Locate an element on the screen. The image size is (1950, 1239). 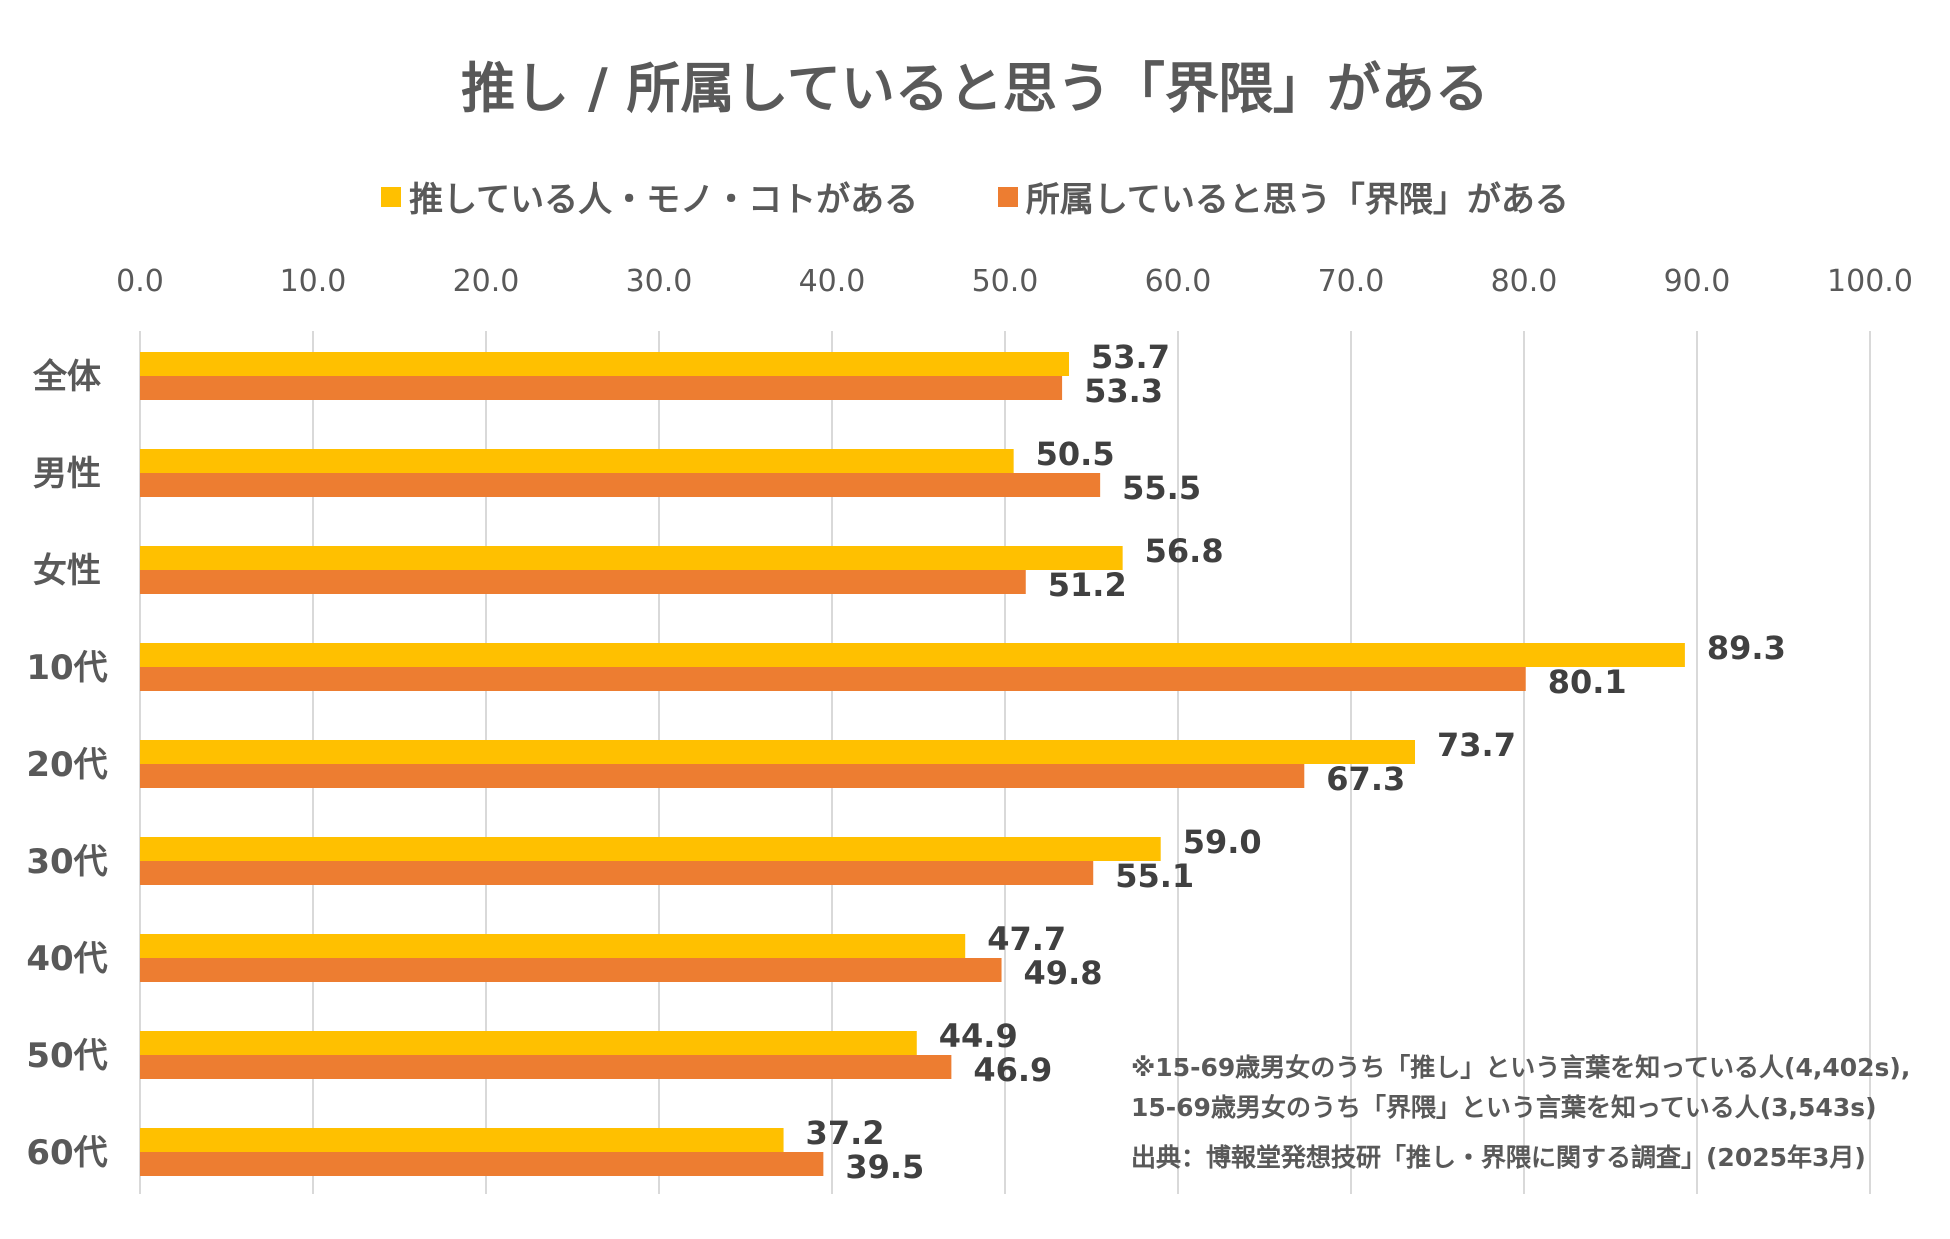
legend-item: 推している人・モノ・コトがある is located at coordinates (649, 196).